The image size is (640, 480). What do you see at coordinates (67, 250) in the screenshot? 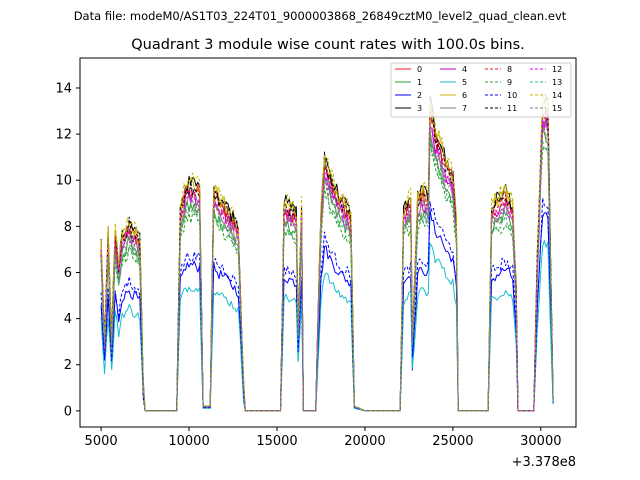
I see `y-axis: 0 2 4 6 8 10 12 14` at bounding box center [67, 250].